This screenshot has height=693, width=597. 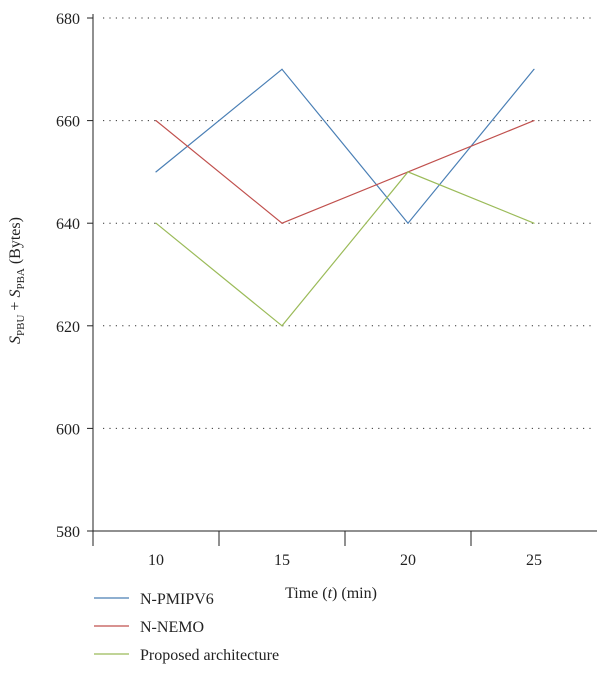 I want to click on legend-label-2: Proposed architecture, so click(x=209, y=655).